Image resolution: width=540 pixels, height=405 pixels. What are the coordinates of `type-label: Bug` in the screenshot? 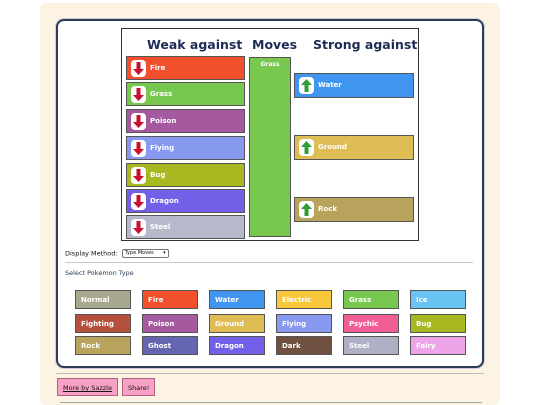 It's located at (158, 175).